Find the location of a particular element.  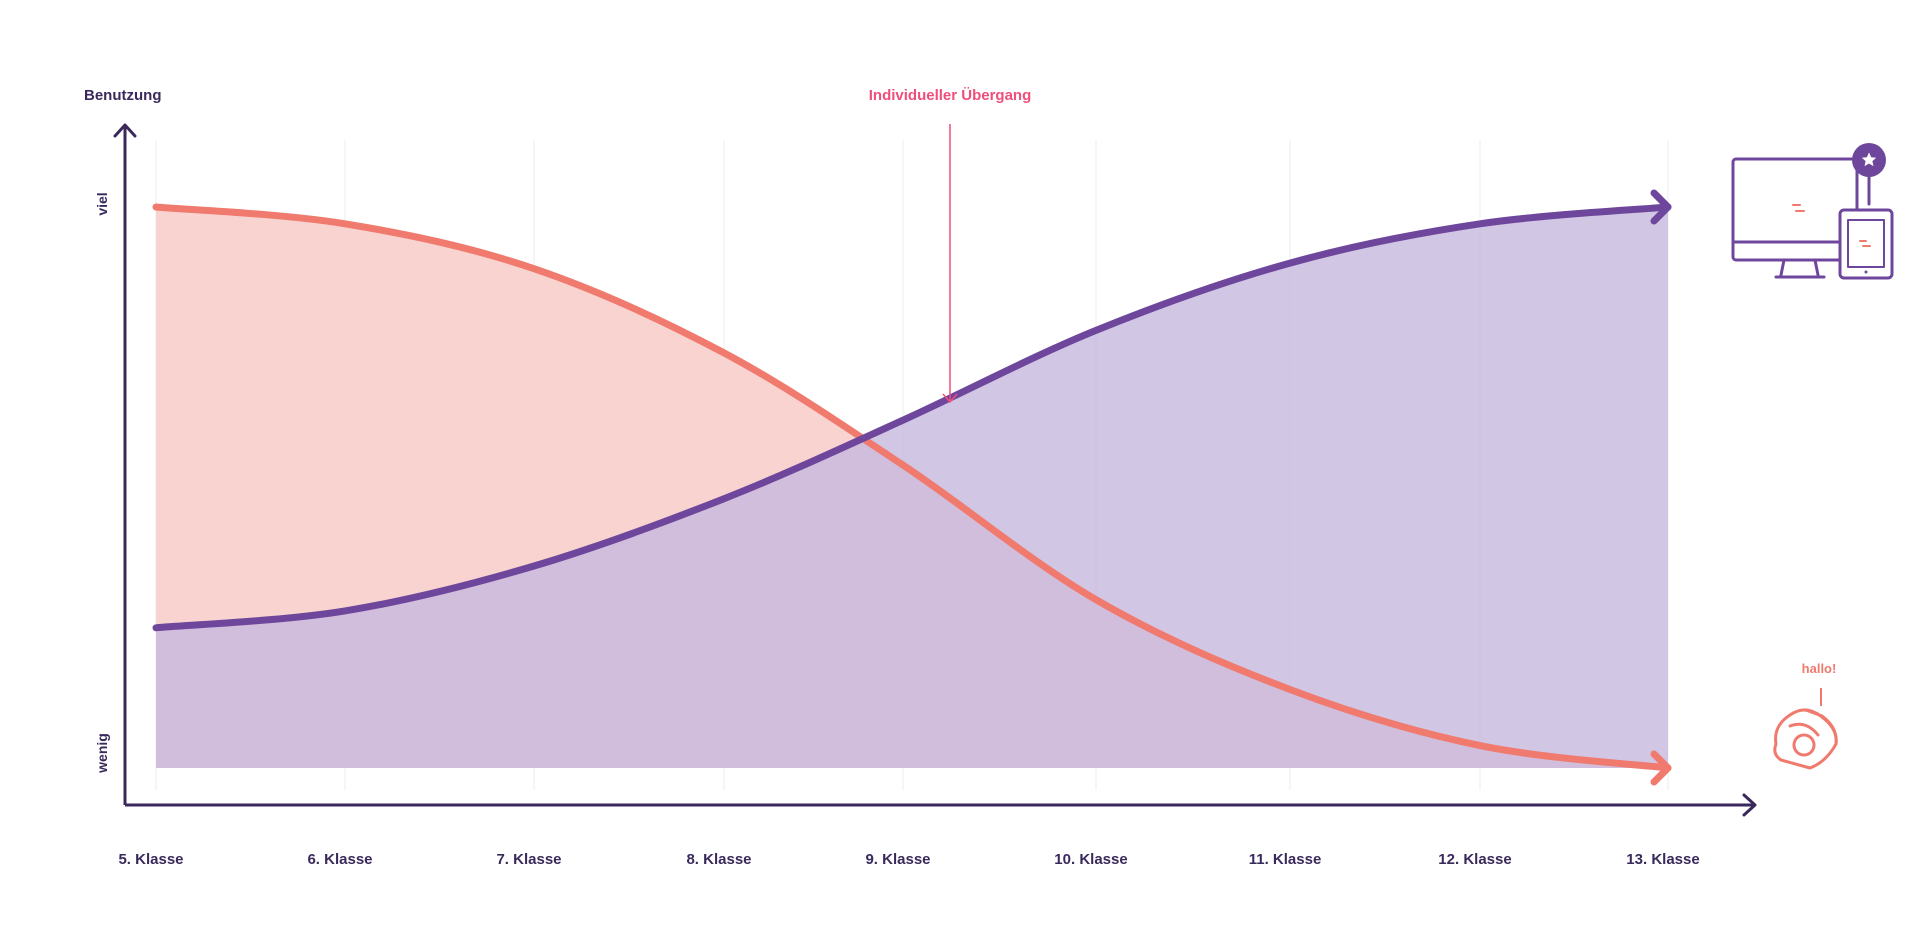

series-2-arrowhead is located at coordinates (1661, 207).